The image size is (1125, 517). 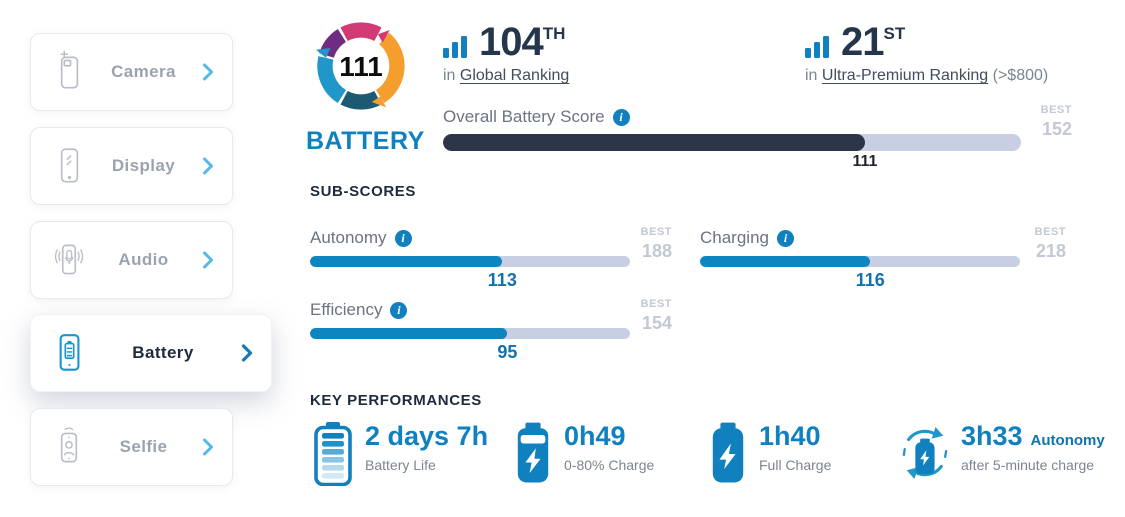 What do you see at coordinates (924, 455) in the screenshot?
I see `battery-refresh-icon` at bounding box center [924, 455].